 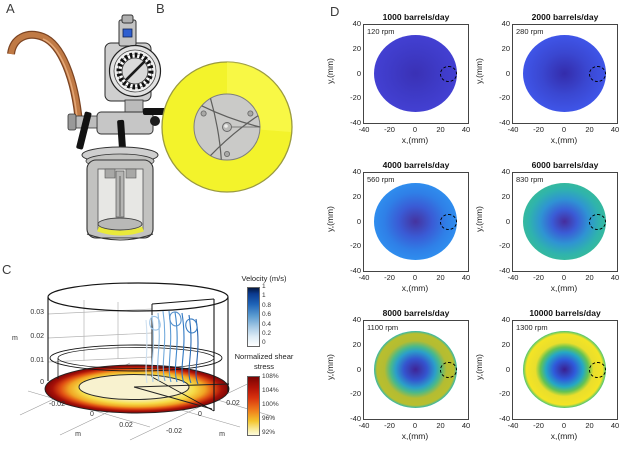 What do you see at coordinates (181, 396) in the screenshot?
I see `cut-wedge` at bounding box center [181, 396].